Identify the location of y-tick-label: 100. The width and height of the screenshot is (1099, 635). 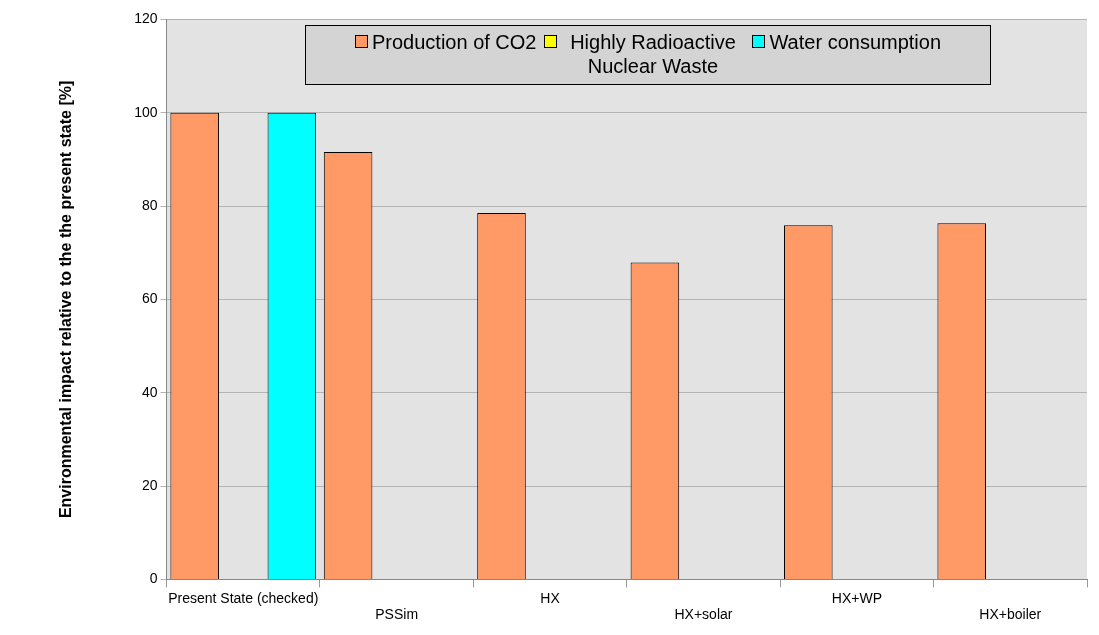
(146, 111).